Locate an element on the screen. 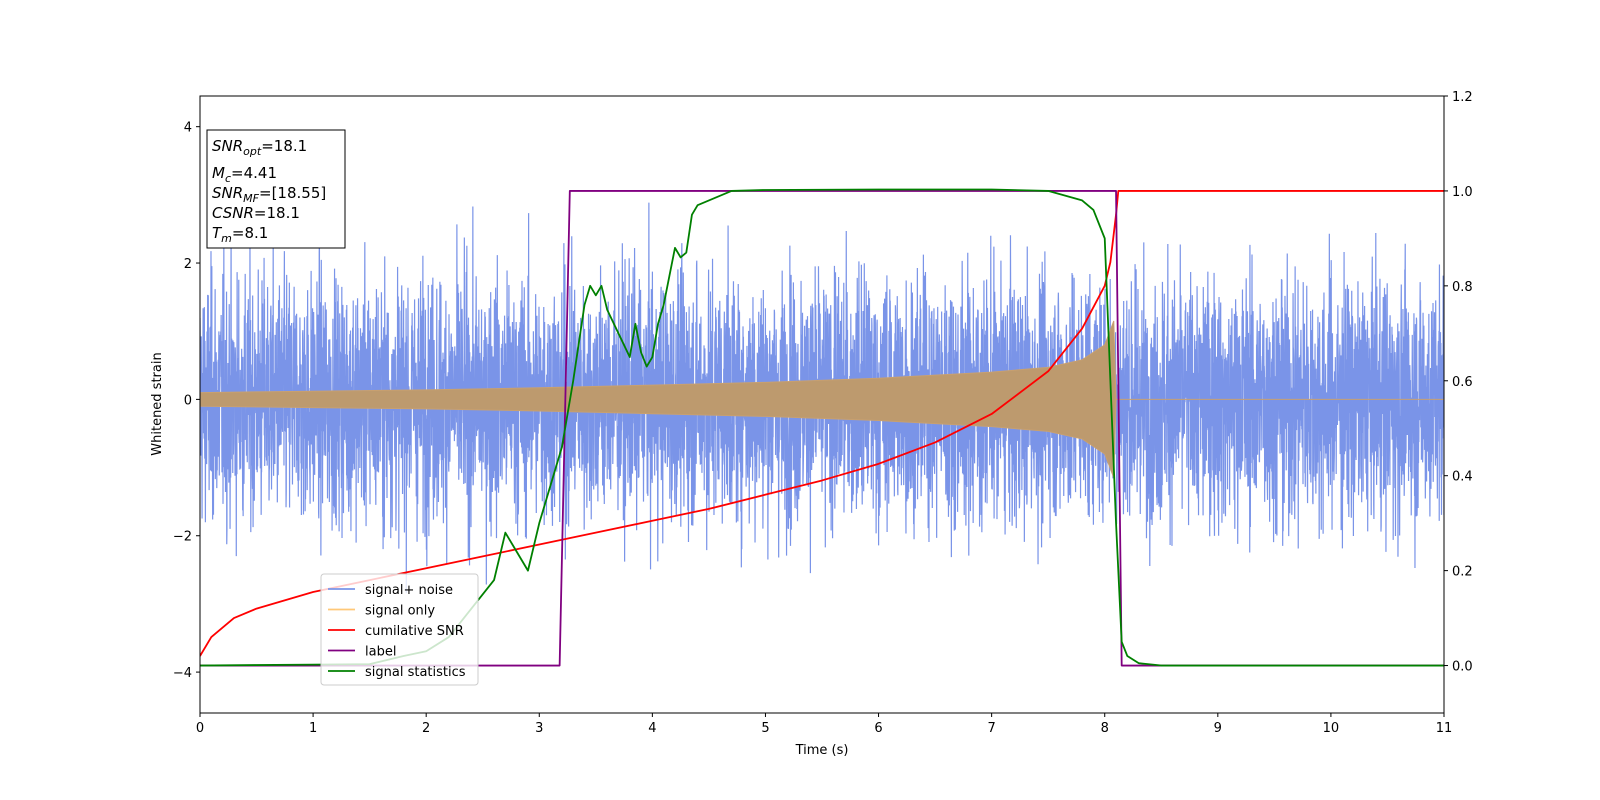 Image resolution: width=1600 pixels, height=800 pixels. info-snr-mf: SNRMF=[18.55] is located at coordinates (269, 194).